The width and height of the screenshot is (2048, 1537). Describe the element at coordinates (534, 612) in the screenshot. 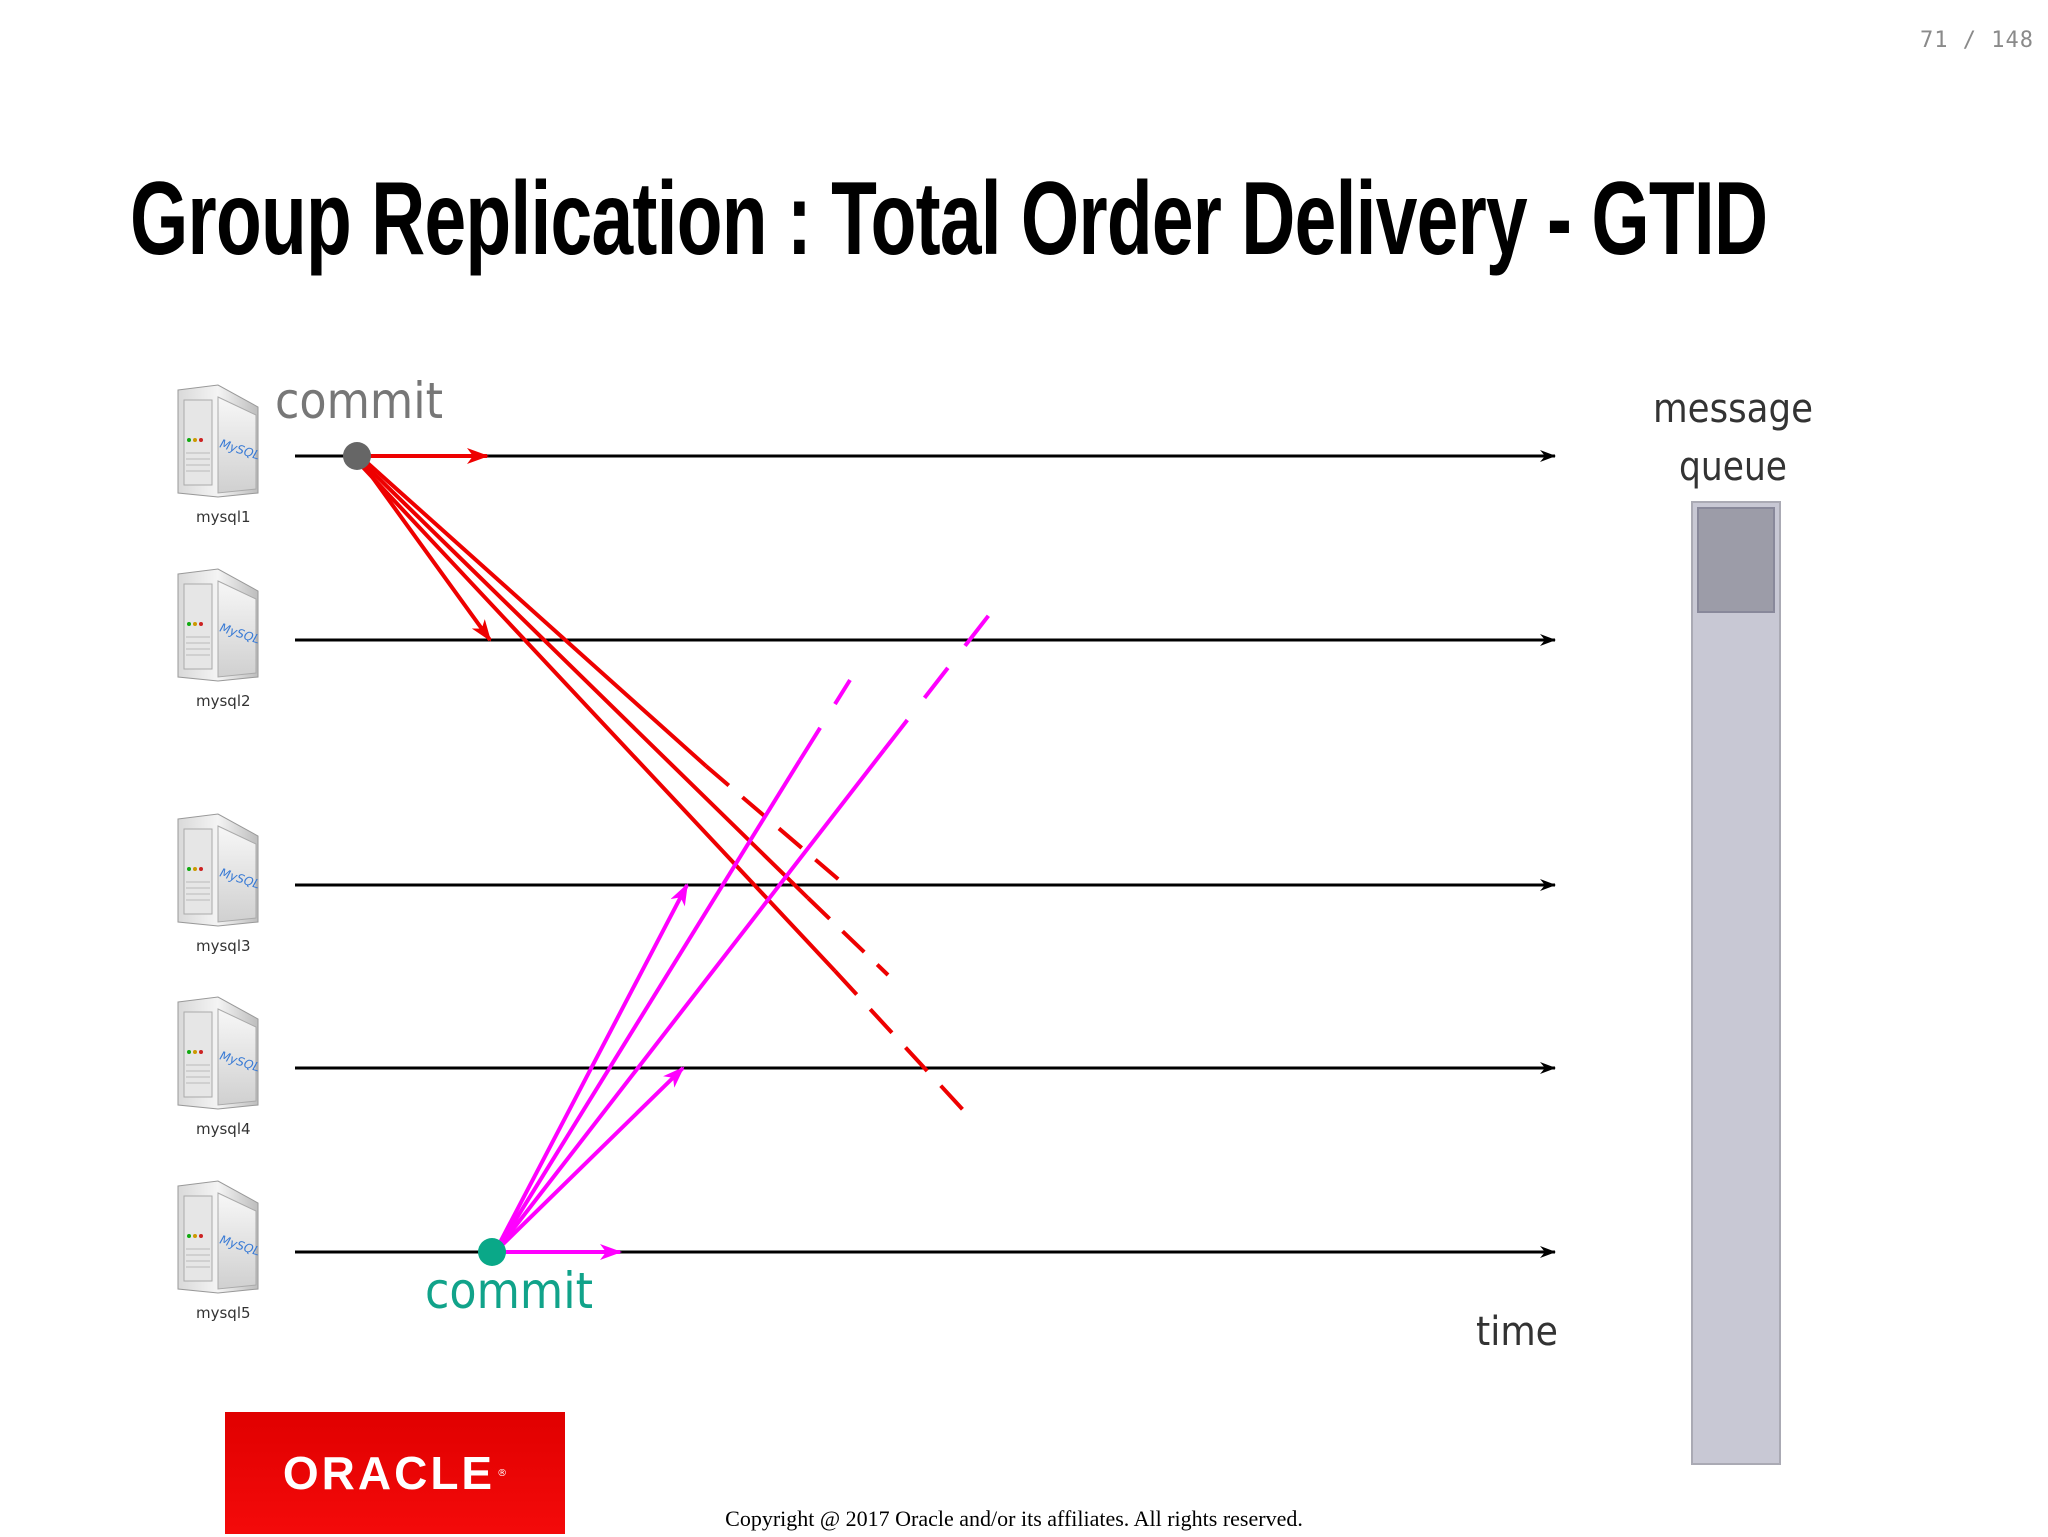

I see `red-line-to-mysql3` at that location.